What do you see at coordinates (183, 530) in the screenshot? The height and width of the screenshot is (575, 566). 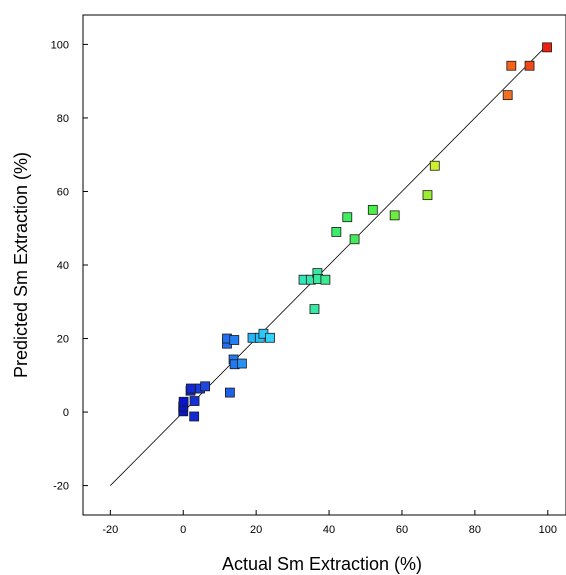 I see `x-tick-label: 0` at bounding box center [183, 530].